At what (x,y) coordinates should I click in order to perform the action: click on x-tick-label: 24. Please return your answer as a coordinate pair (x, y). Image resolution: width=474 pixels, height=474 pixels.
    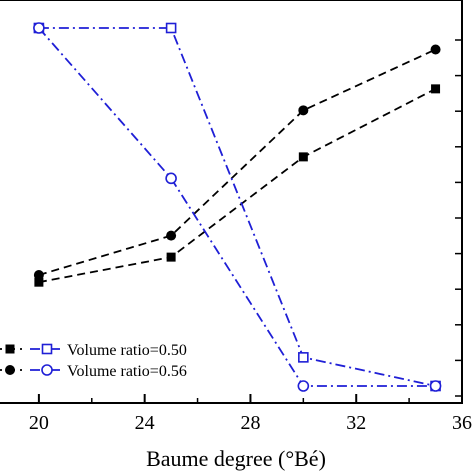
    Looking at the image, I should click on (145, 423).